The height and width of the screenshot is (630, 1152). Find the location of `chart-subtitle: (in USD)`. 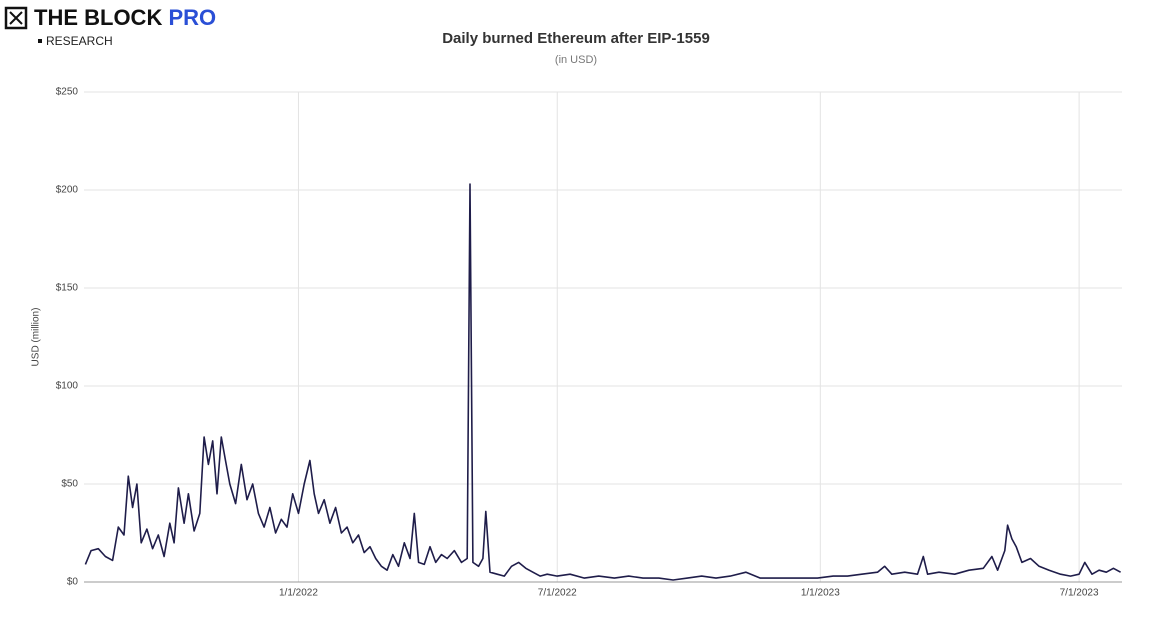

chart-subtitle: (in USD) is located at coordinates (576, 60).